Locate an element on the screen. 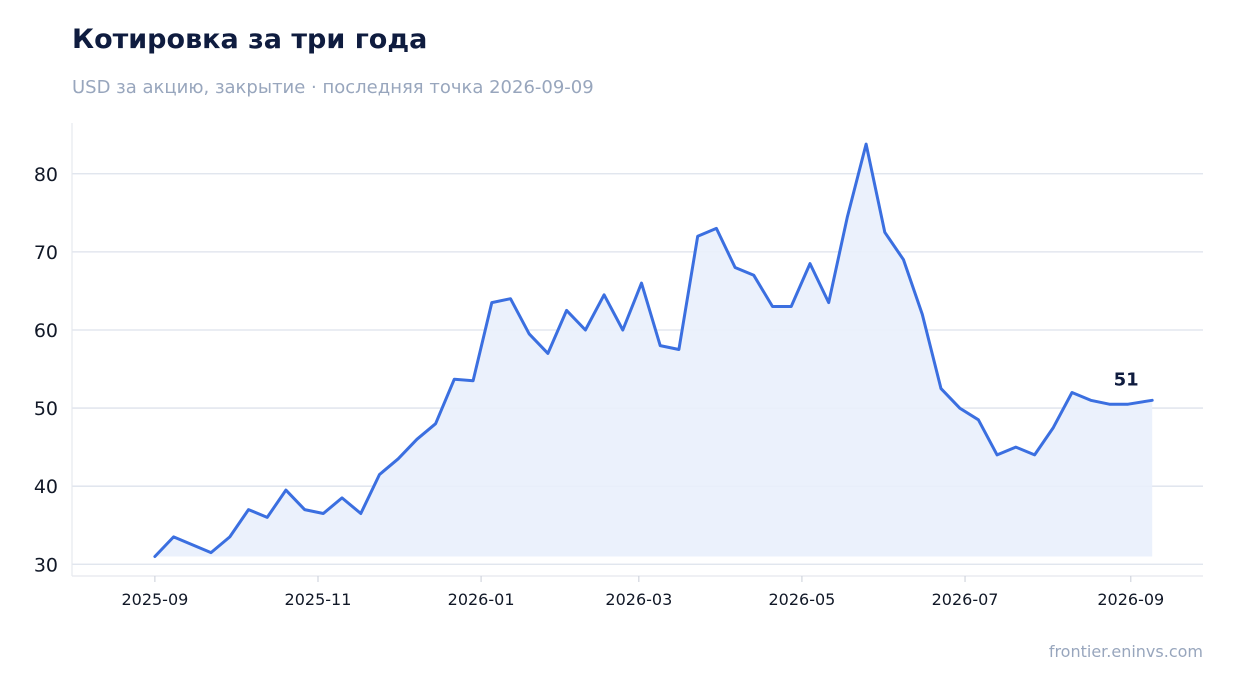 This screenshot has width=1234, height=693. y-tick-label: 50 is located at coordinates (46, 409).